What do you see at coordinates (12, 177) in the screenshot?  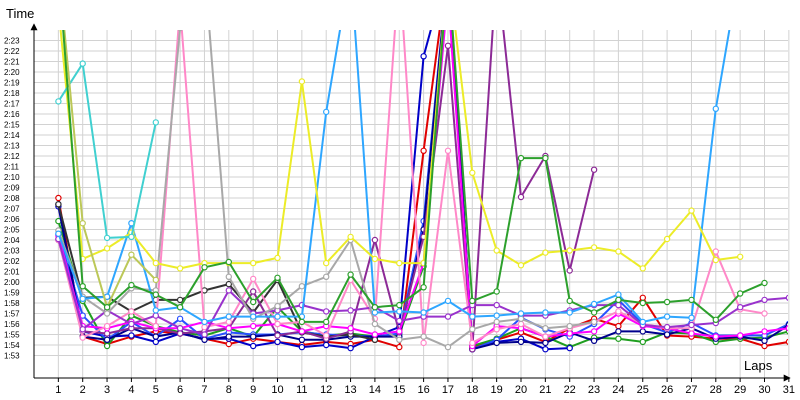 I see `y-tick-label: 2:10` at bounding box center [12, 177].